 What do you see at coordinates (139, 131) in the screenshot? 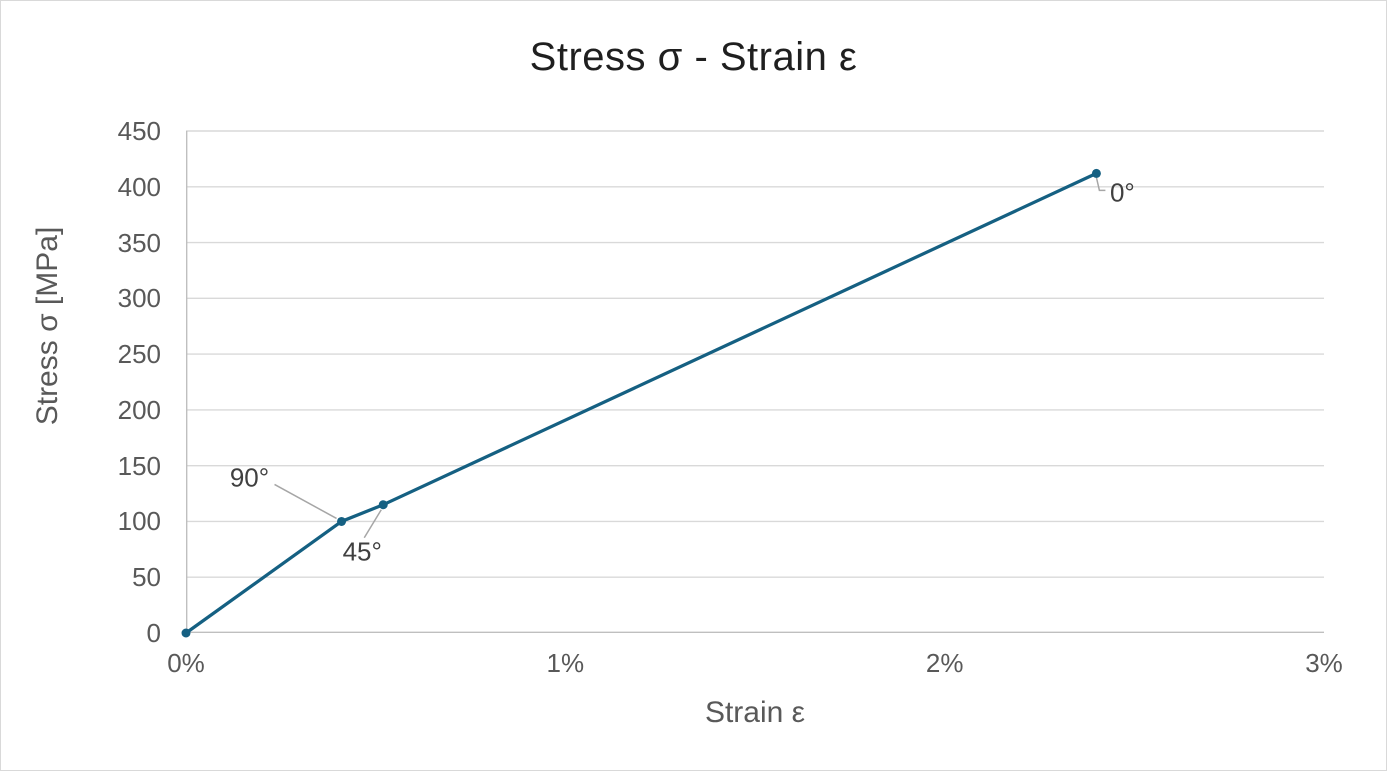
I see `y-tick-label: 450` at bounding box center [139, 131].